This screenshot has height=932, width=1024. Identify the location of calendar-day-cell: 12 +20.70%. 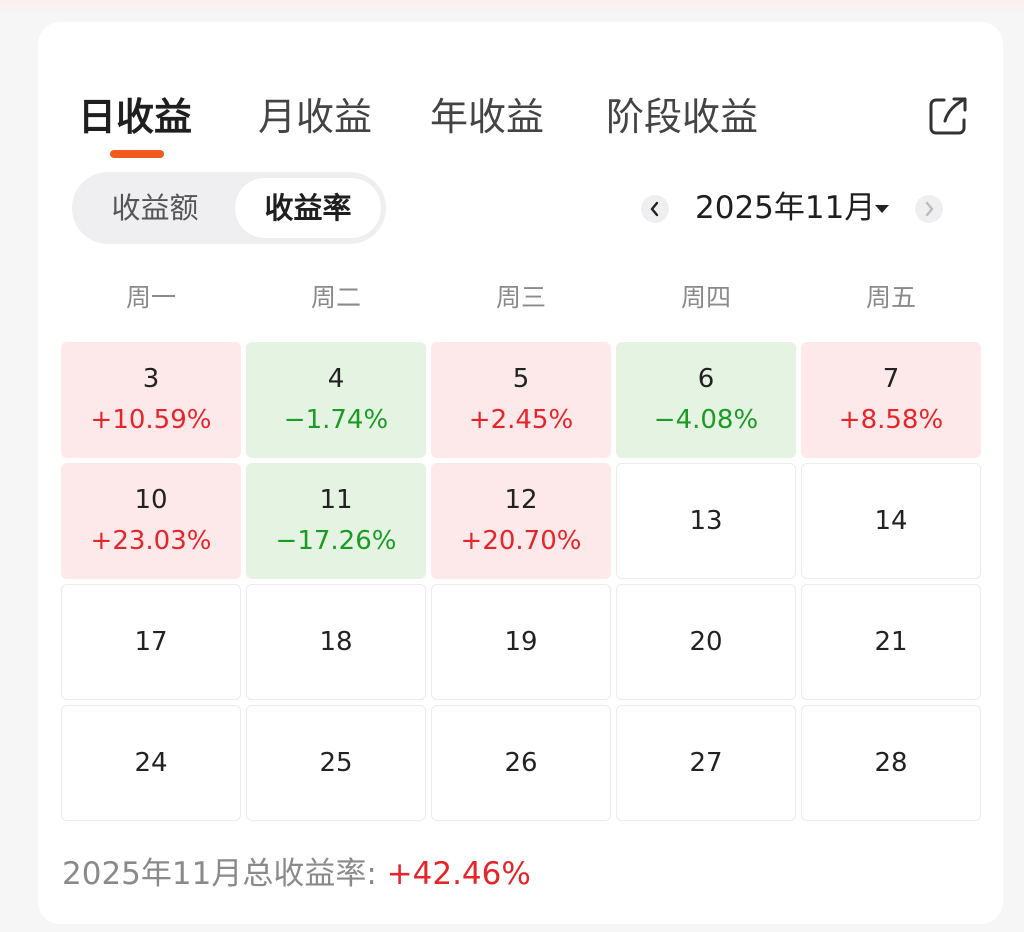
(521, 521).